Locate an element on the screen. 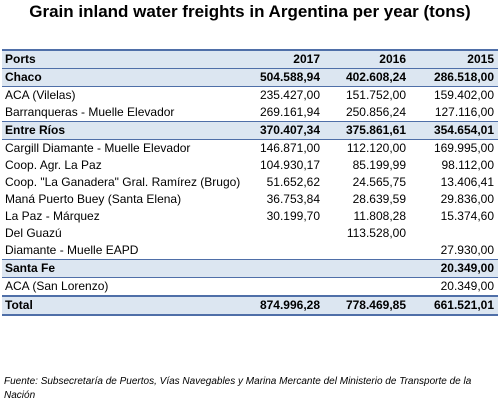 The width and height of the screenshot is (500, 409). value-2016: 402.608,24 is located at coordinates (367, 77).